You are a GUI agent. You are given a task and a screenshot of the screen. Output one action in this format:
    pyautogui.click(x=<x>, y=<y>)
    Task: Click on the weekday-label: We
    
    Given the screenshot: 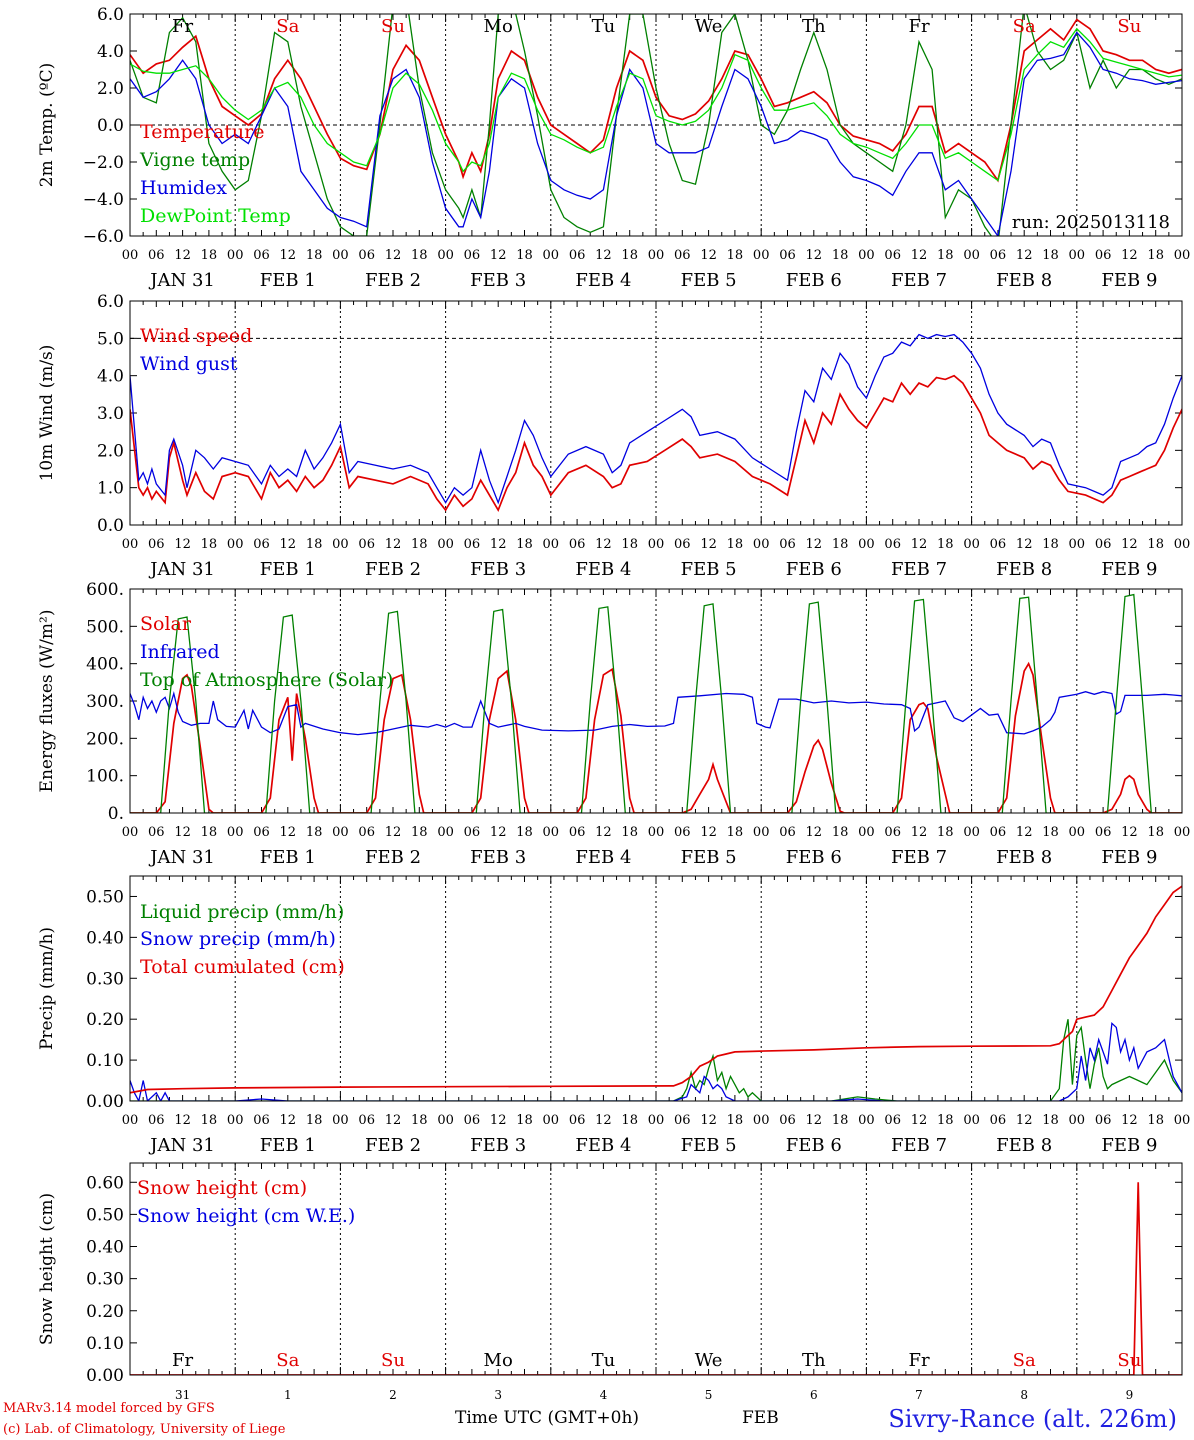 What is the action you would take?
    pyautogui.click(x=709, y=26)
    